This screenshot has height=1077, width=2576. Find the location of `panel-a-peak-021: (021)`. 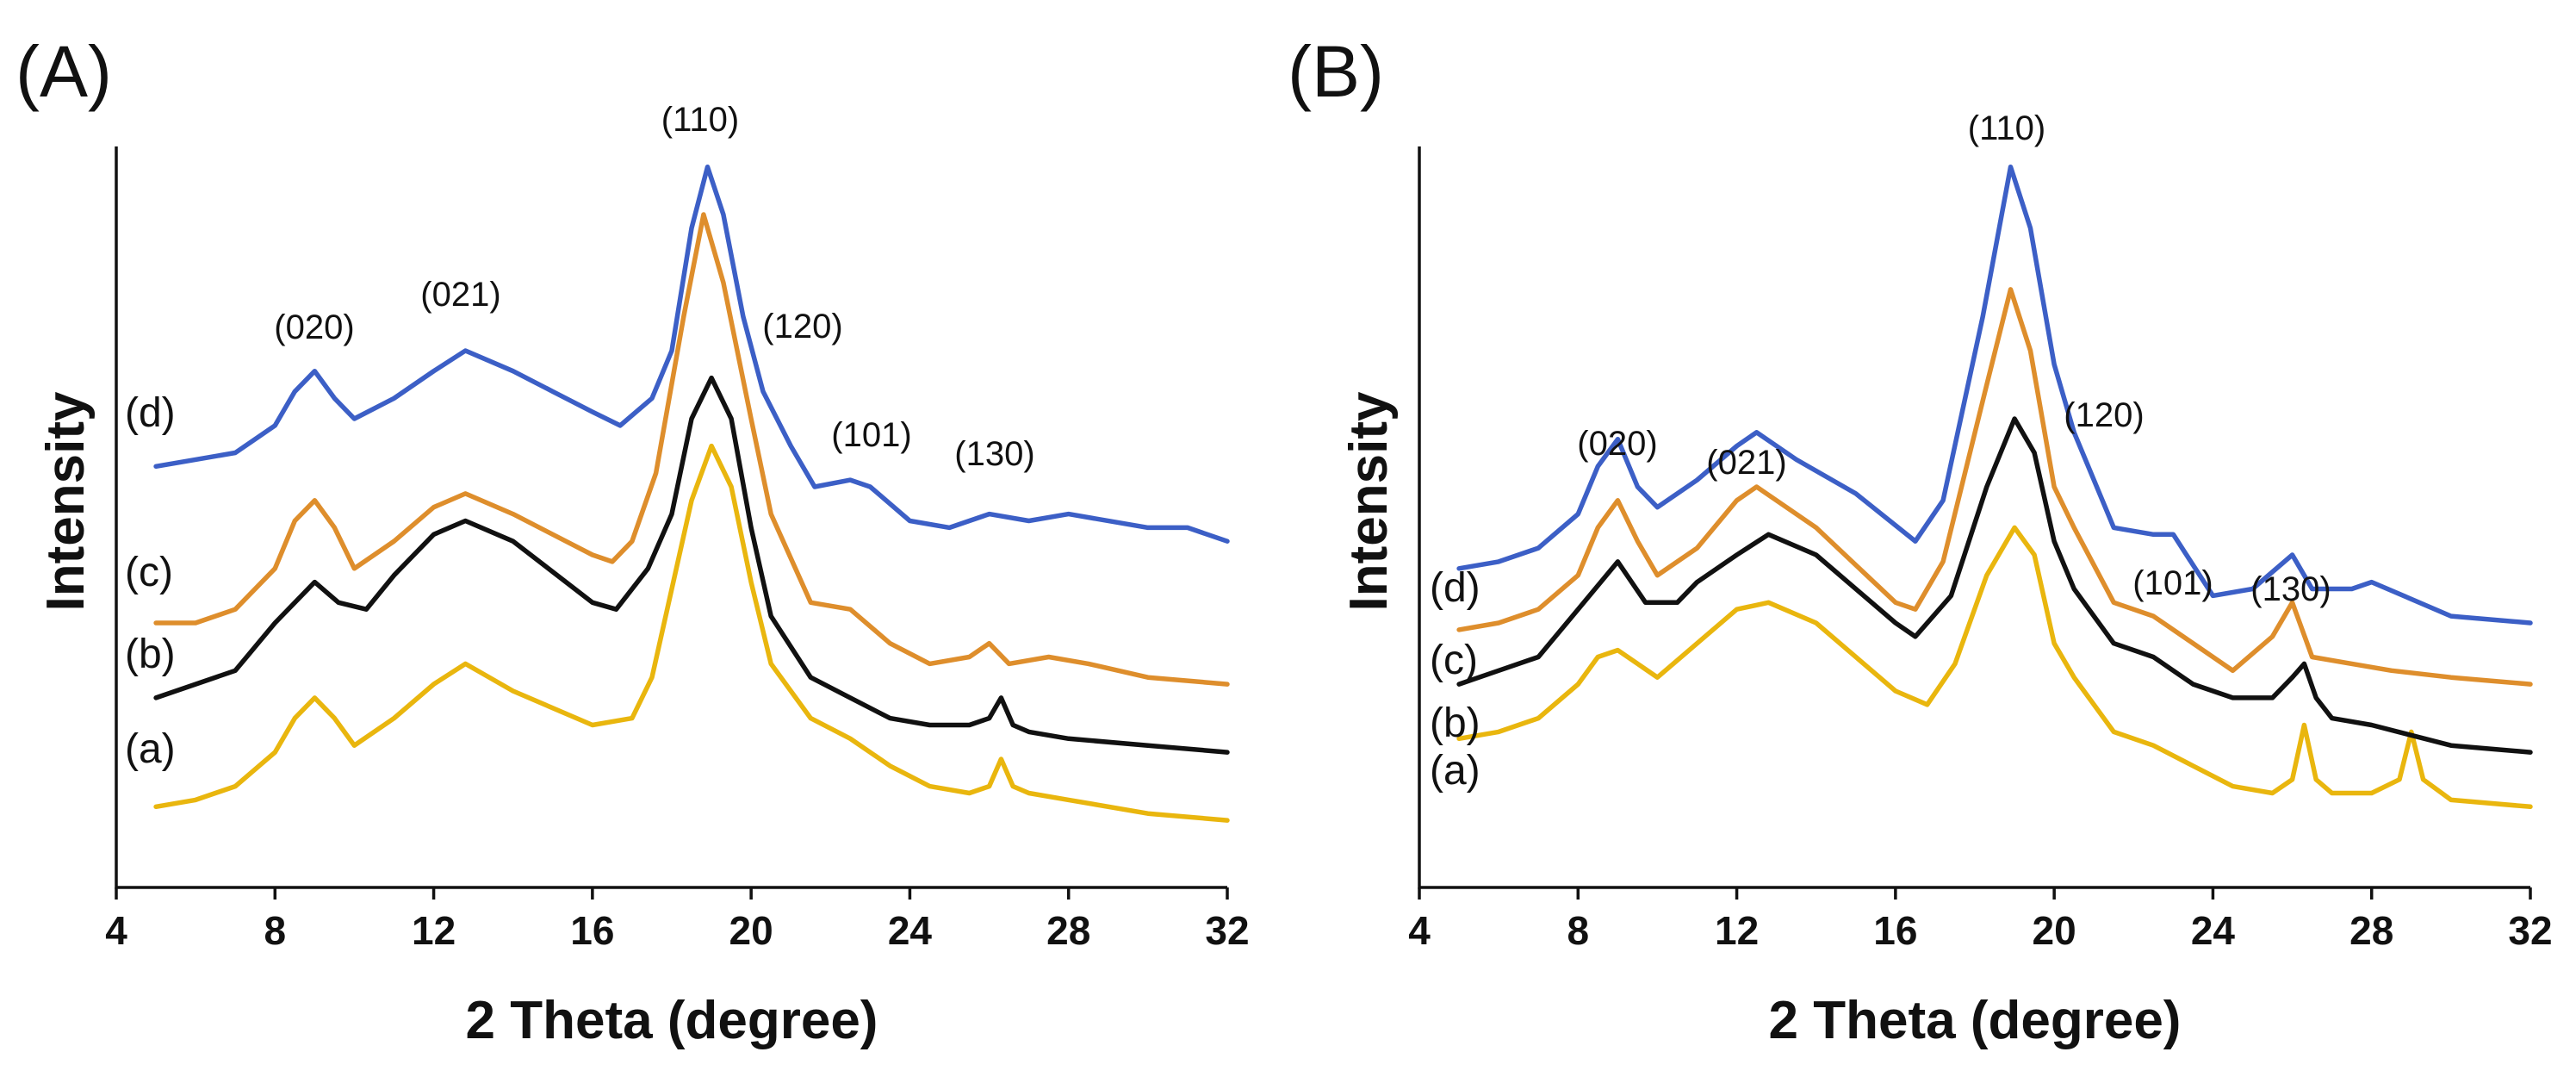

panel-a-peak-021: (021) is located at coordinates (460, 295).